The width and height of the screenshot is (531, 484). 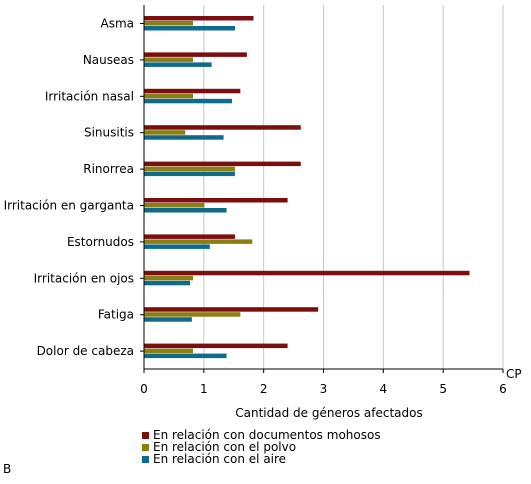 What do you see at coordinates (443, 389) in the screenshot?
I see `x-tick-label: 5` at bounding box center [443, 389].